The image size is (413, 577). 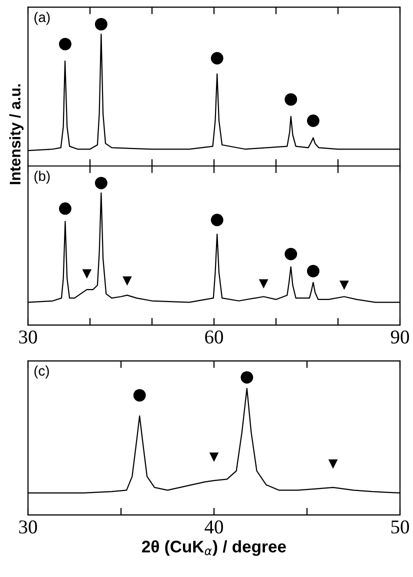 I want to click on annotation: (a), so click(x=42, y=18).